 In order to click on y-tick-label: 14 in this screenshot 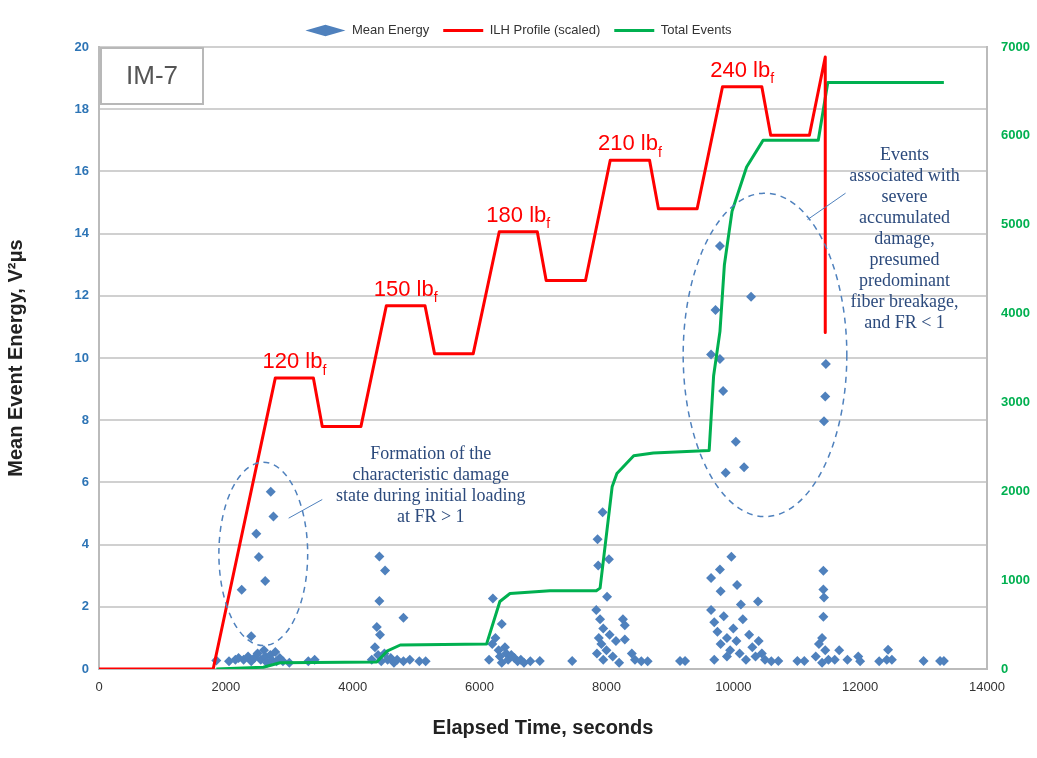, I will do `click(82, 233)`.